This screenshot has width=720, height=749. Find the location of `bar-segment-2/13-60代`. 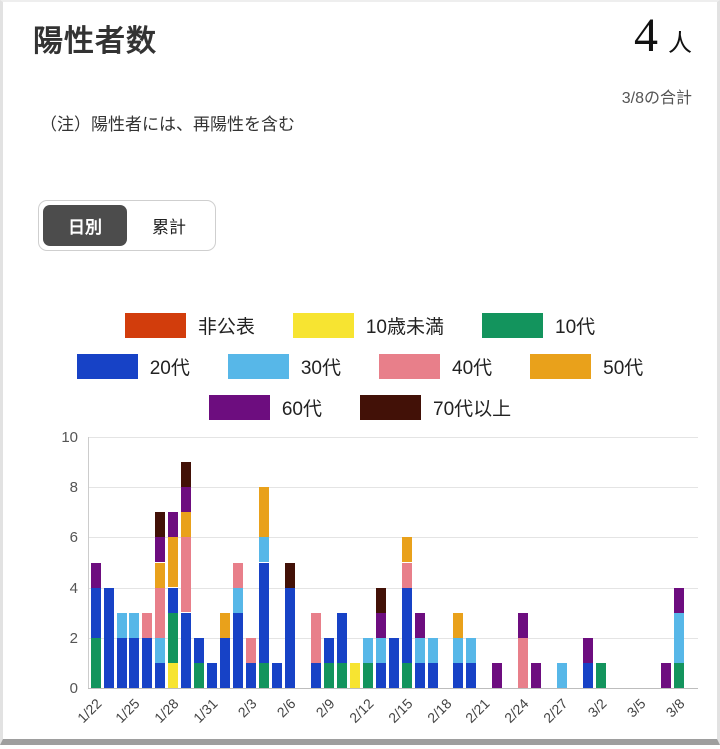

bar-segment-2/13-60代 is located at coordinates (381, 625).